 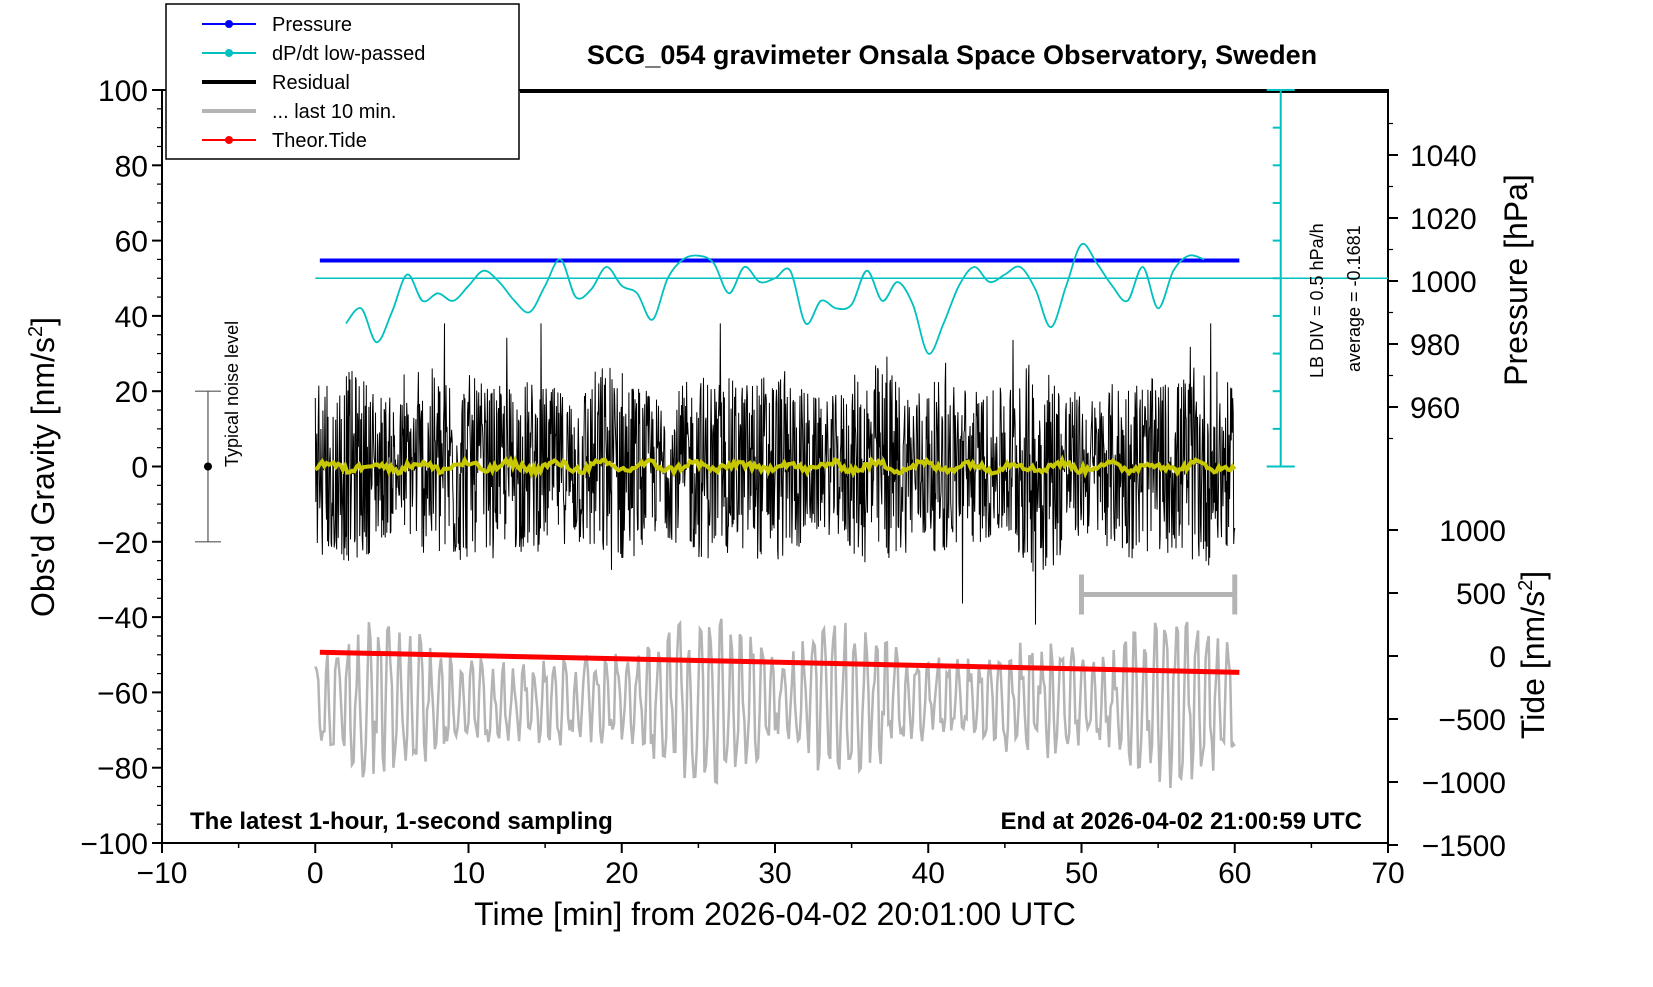 I want to click on y-tick-label: 0, so click(x=139, y=468).